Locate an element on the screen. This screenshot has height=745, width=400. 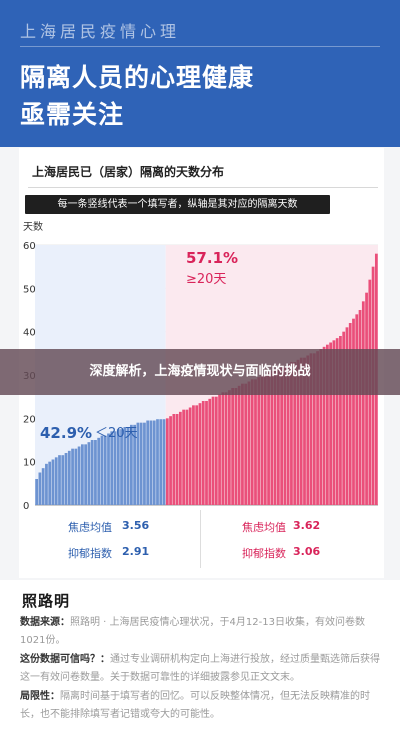
stat-left-depression-label: 抑郁指数 is located at coordinates (90, 553).